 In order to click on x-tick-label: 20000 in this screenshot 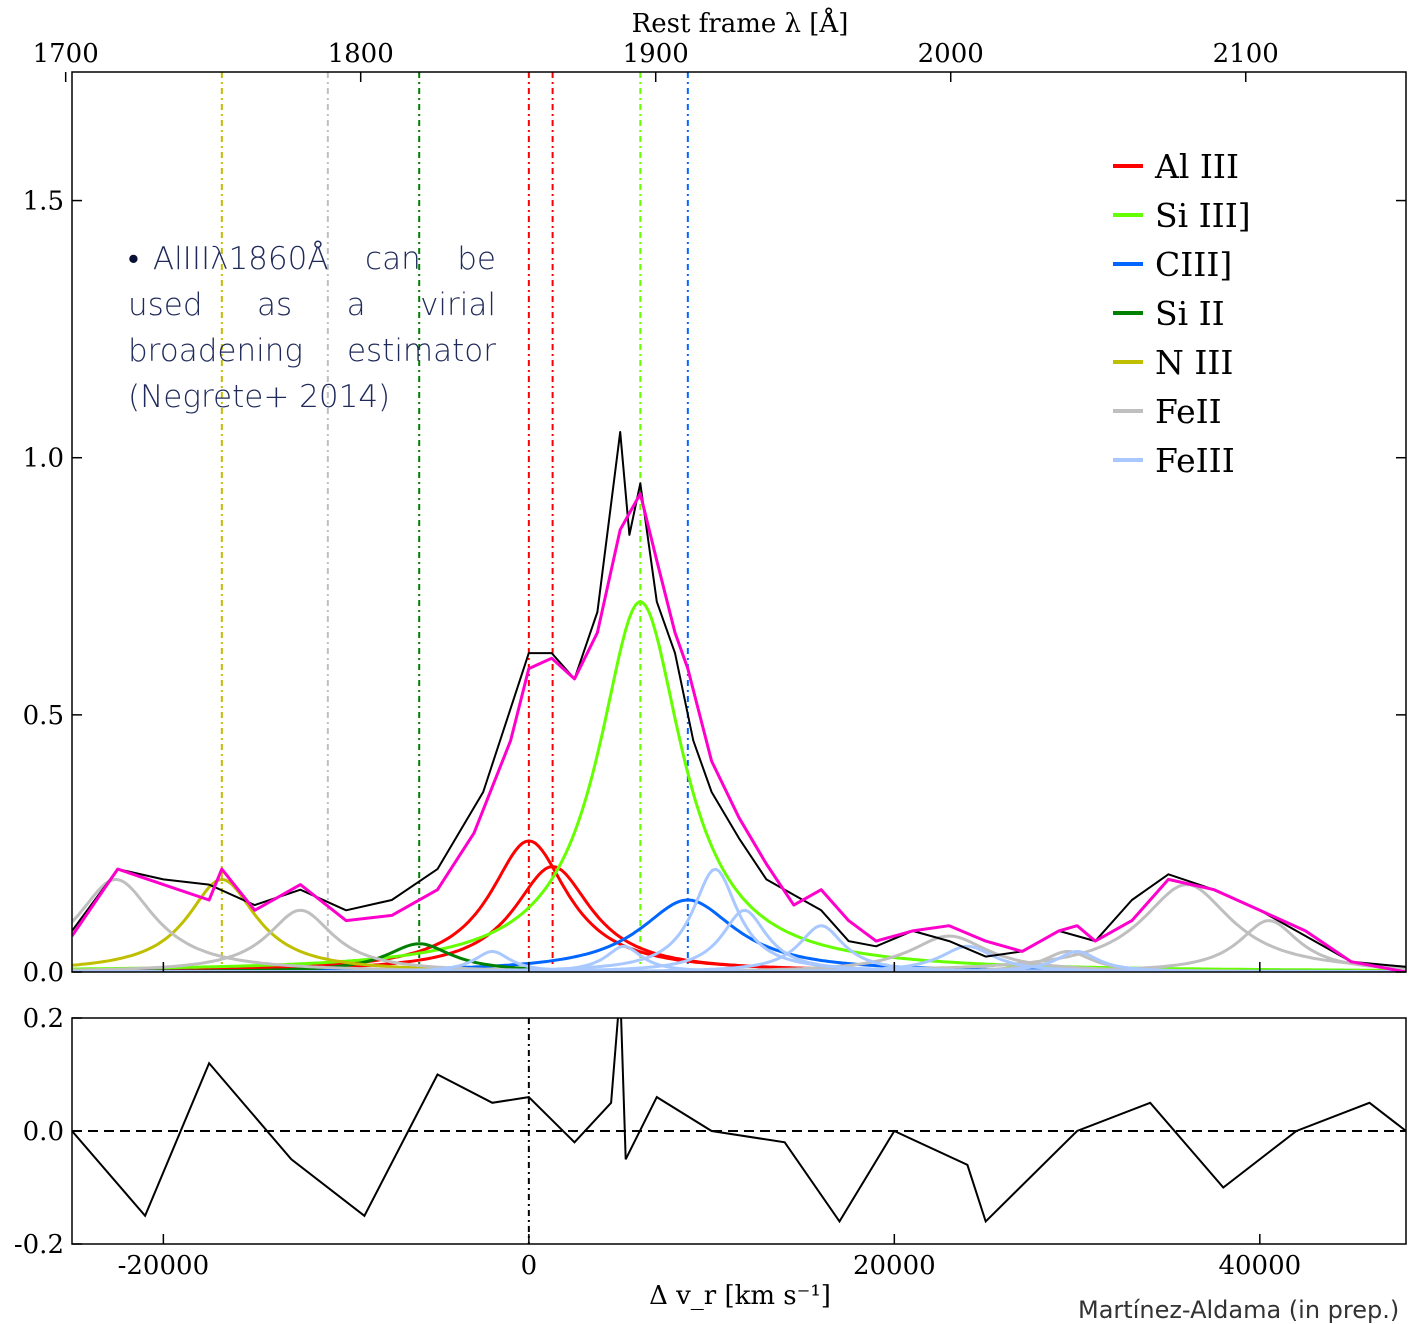, I will do `click(894, 1266)`.